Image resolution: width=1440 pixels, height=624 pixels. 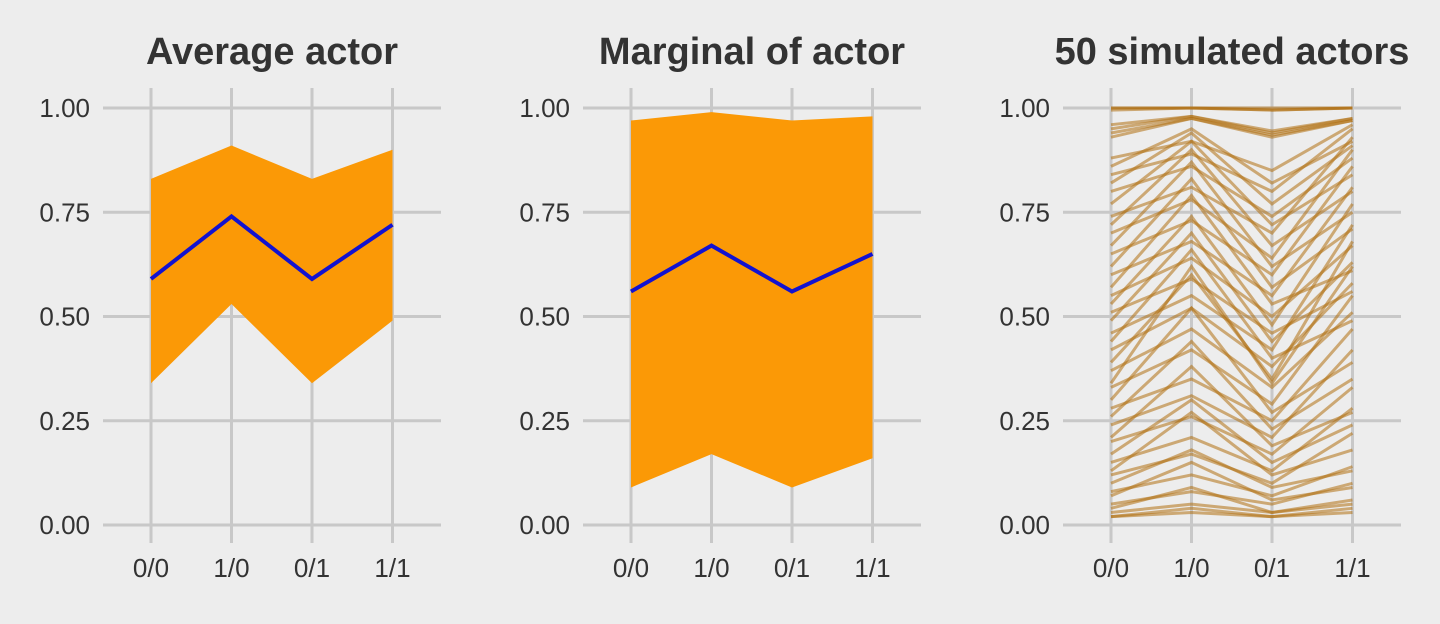 I want to click on chart-title: 50 simulated actors, so click(x=1232, y=52).